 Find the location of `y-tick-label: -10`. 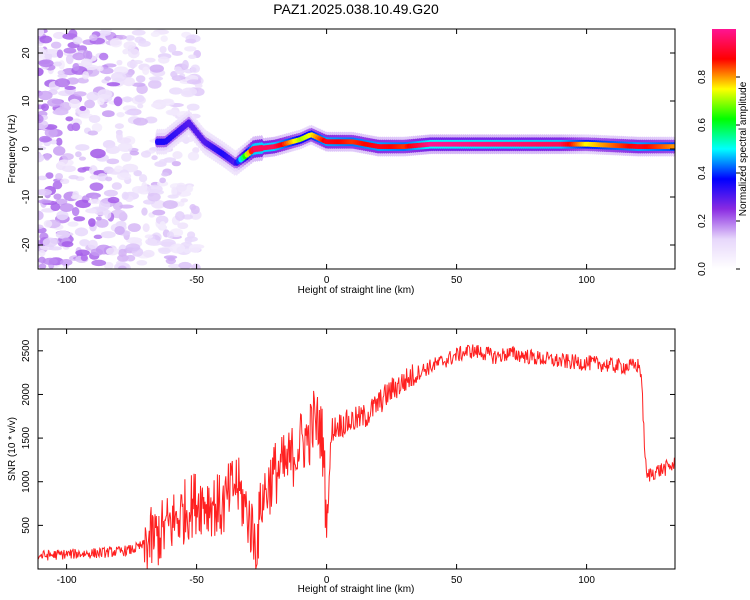

y-tick-label: -10 is located at coordinates (26, 196).